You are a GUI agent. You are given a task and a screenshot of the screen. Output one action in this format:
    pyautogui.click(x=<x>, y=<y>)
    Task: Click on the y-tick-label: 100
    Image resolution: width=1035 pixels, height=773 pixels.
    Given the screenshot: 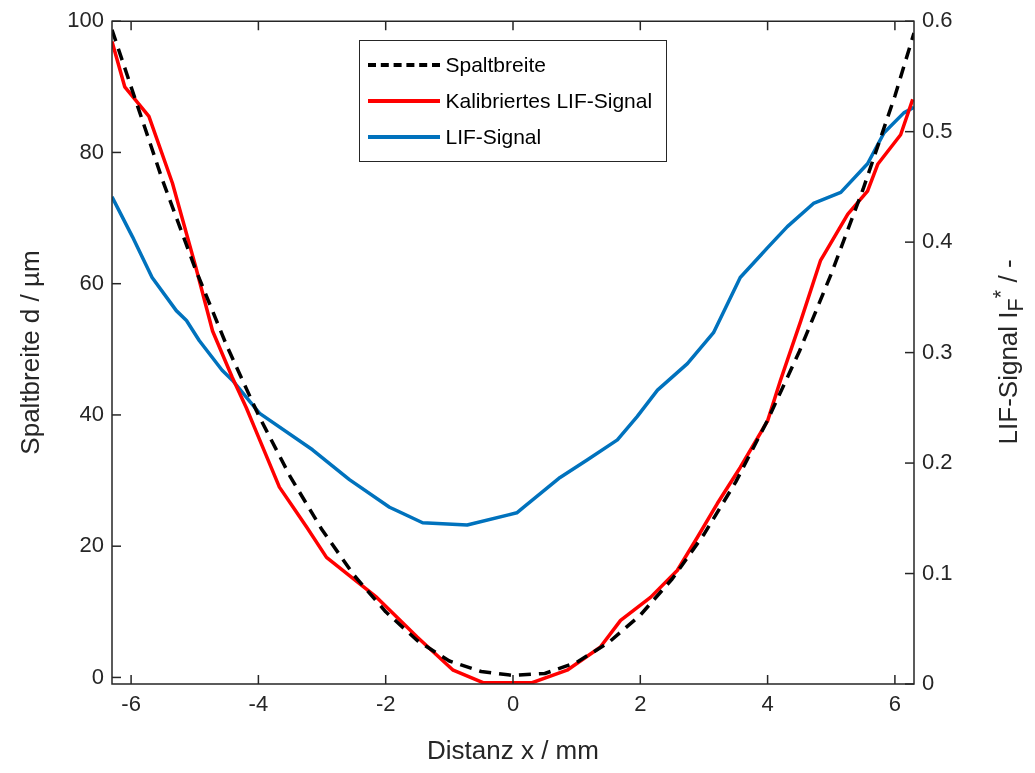 What is the action you would take?
    pyautogui.click(x=85, y=20)
    